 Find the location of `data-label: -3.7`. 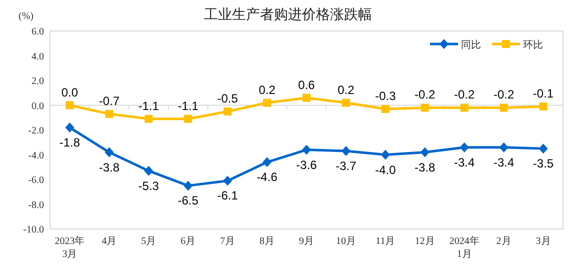

data-label: -3.7 is located at coordinates (346, 166).